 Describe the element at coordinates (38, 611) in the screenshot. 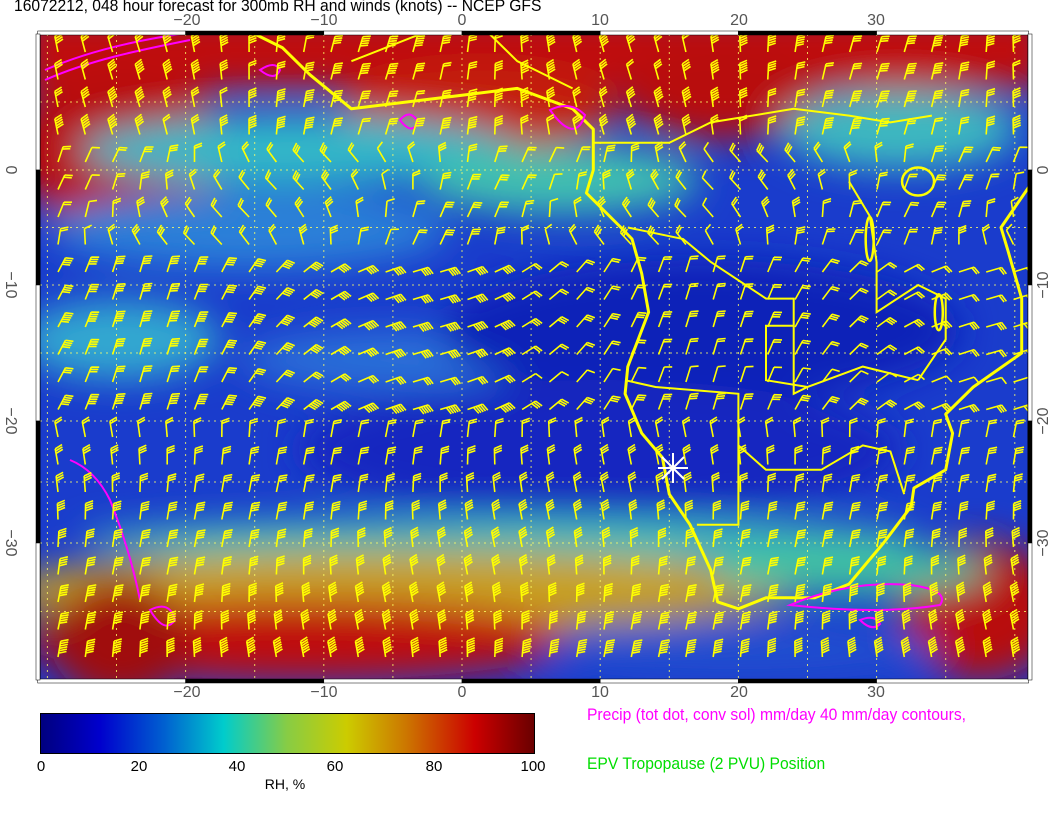

I see `lat-scale-bar` at that location.